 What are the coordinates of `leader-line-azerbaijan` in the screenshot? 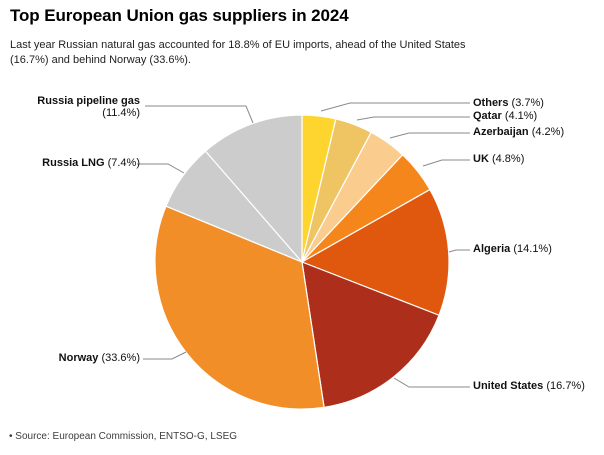 It's located at (429, 135).